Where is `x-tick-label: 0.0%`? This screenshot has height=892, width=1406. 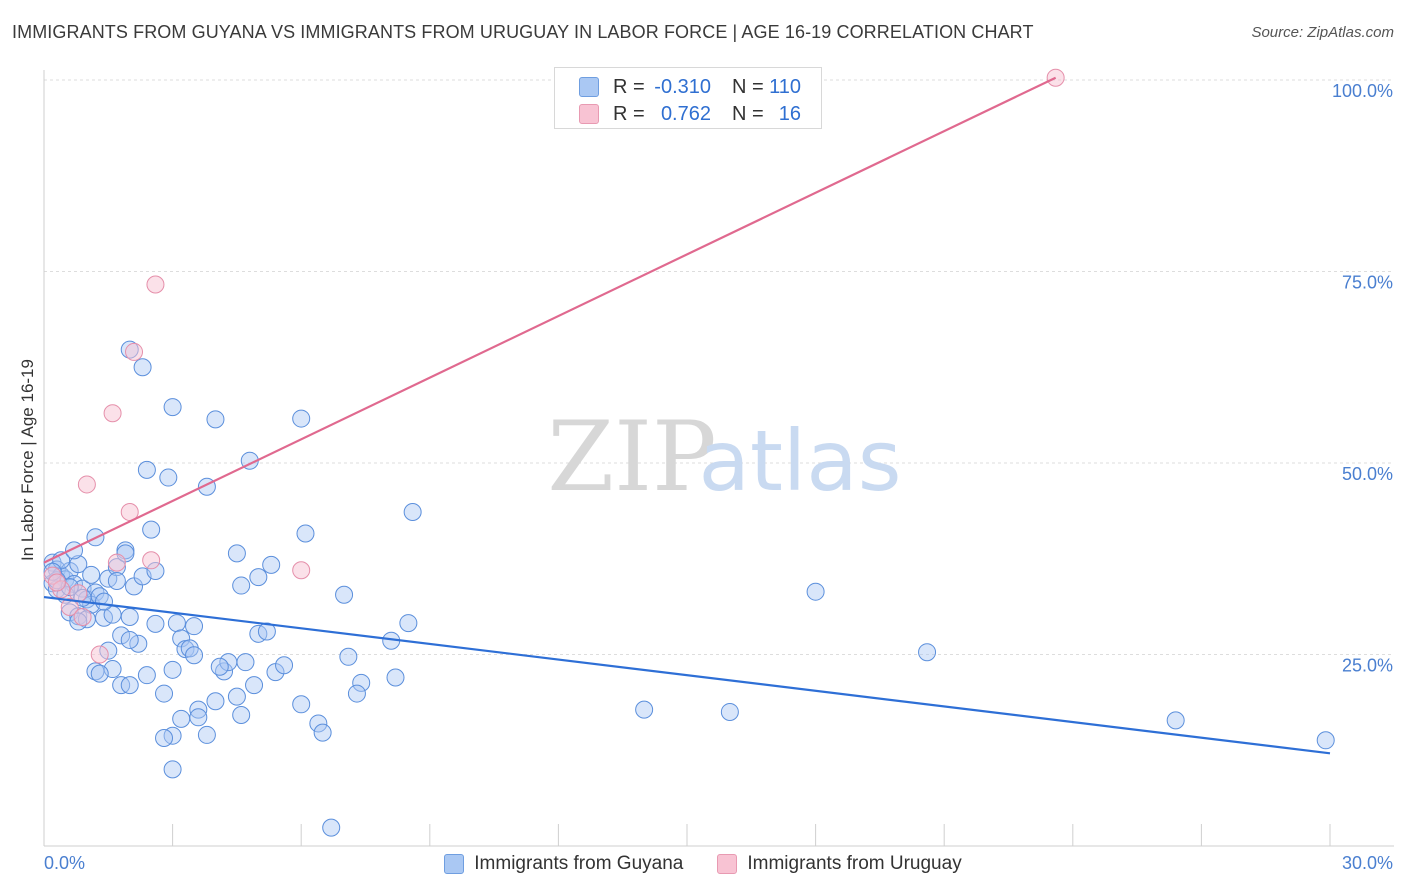
x-tick-label: 0.0% is located at coordinates (64, 863).